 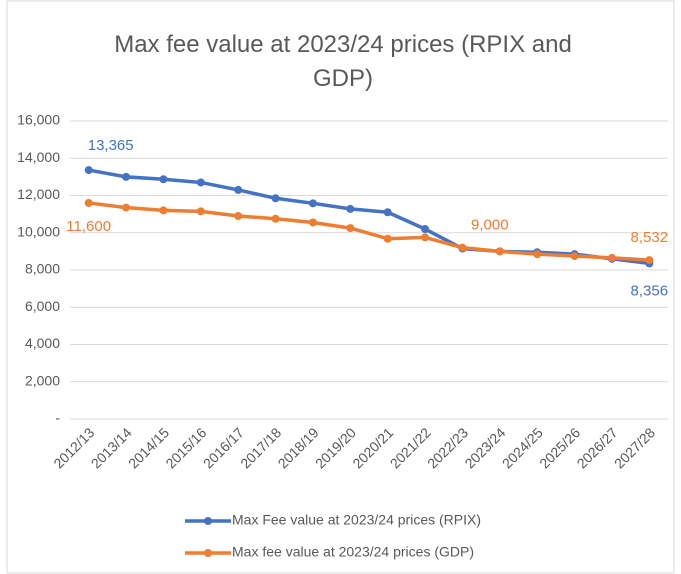 What do you see at coordinates (650, 237) in the screenshot?
I see `data-label: 8,532` at bounding box center [650, 237].